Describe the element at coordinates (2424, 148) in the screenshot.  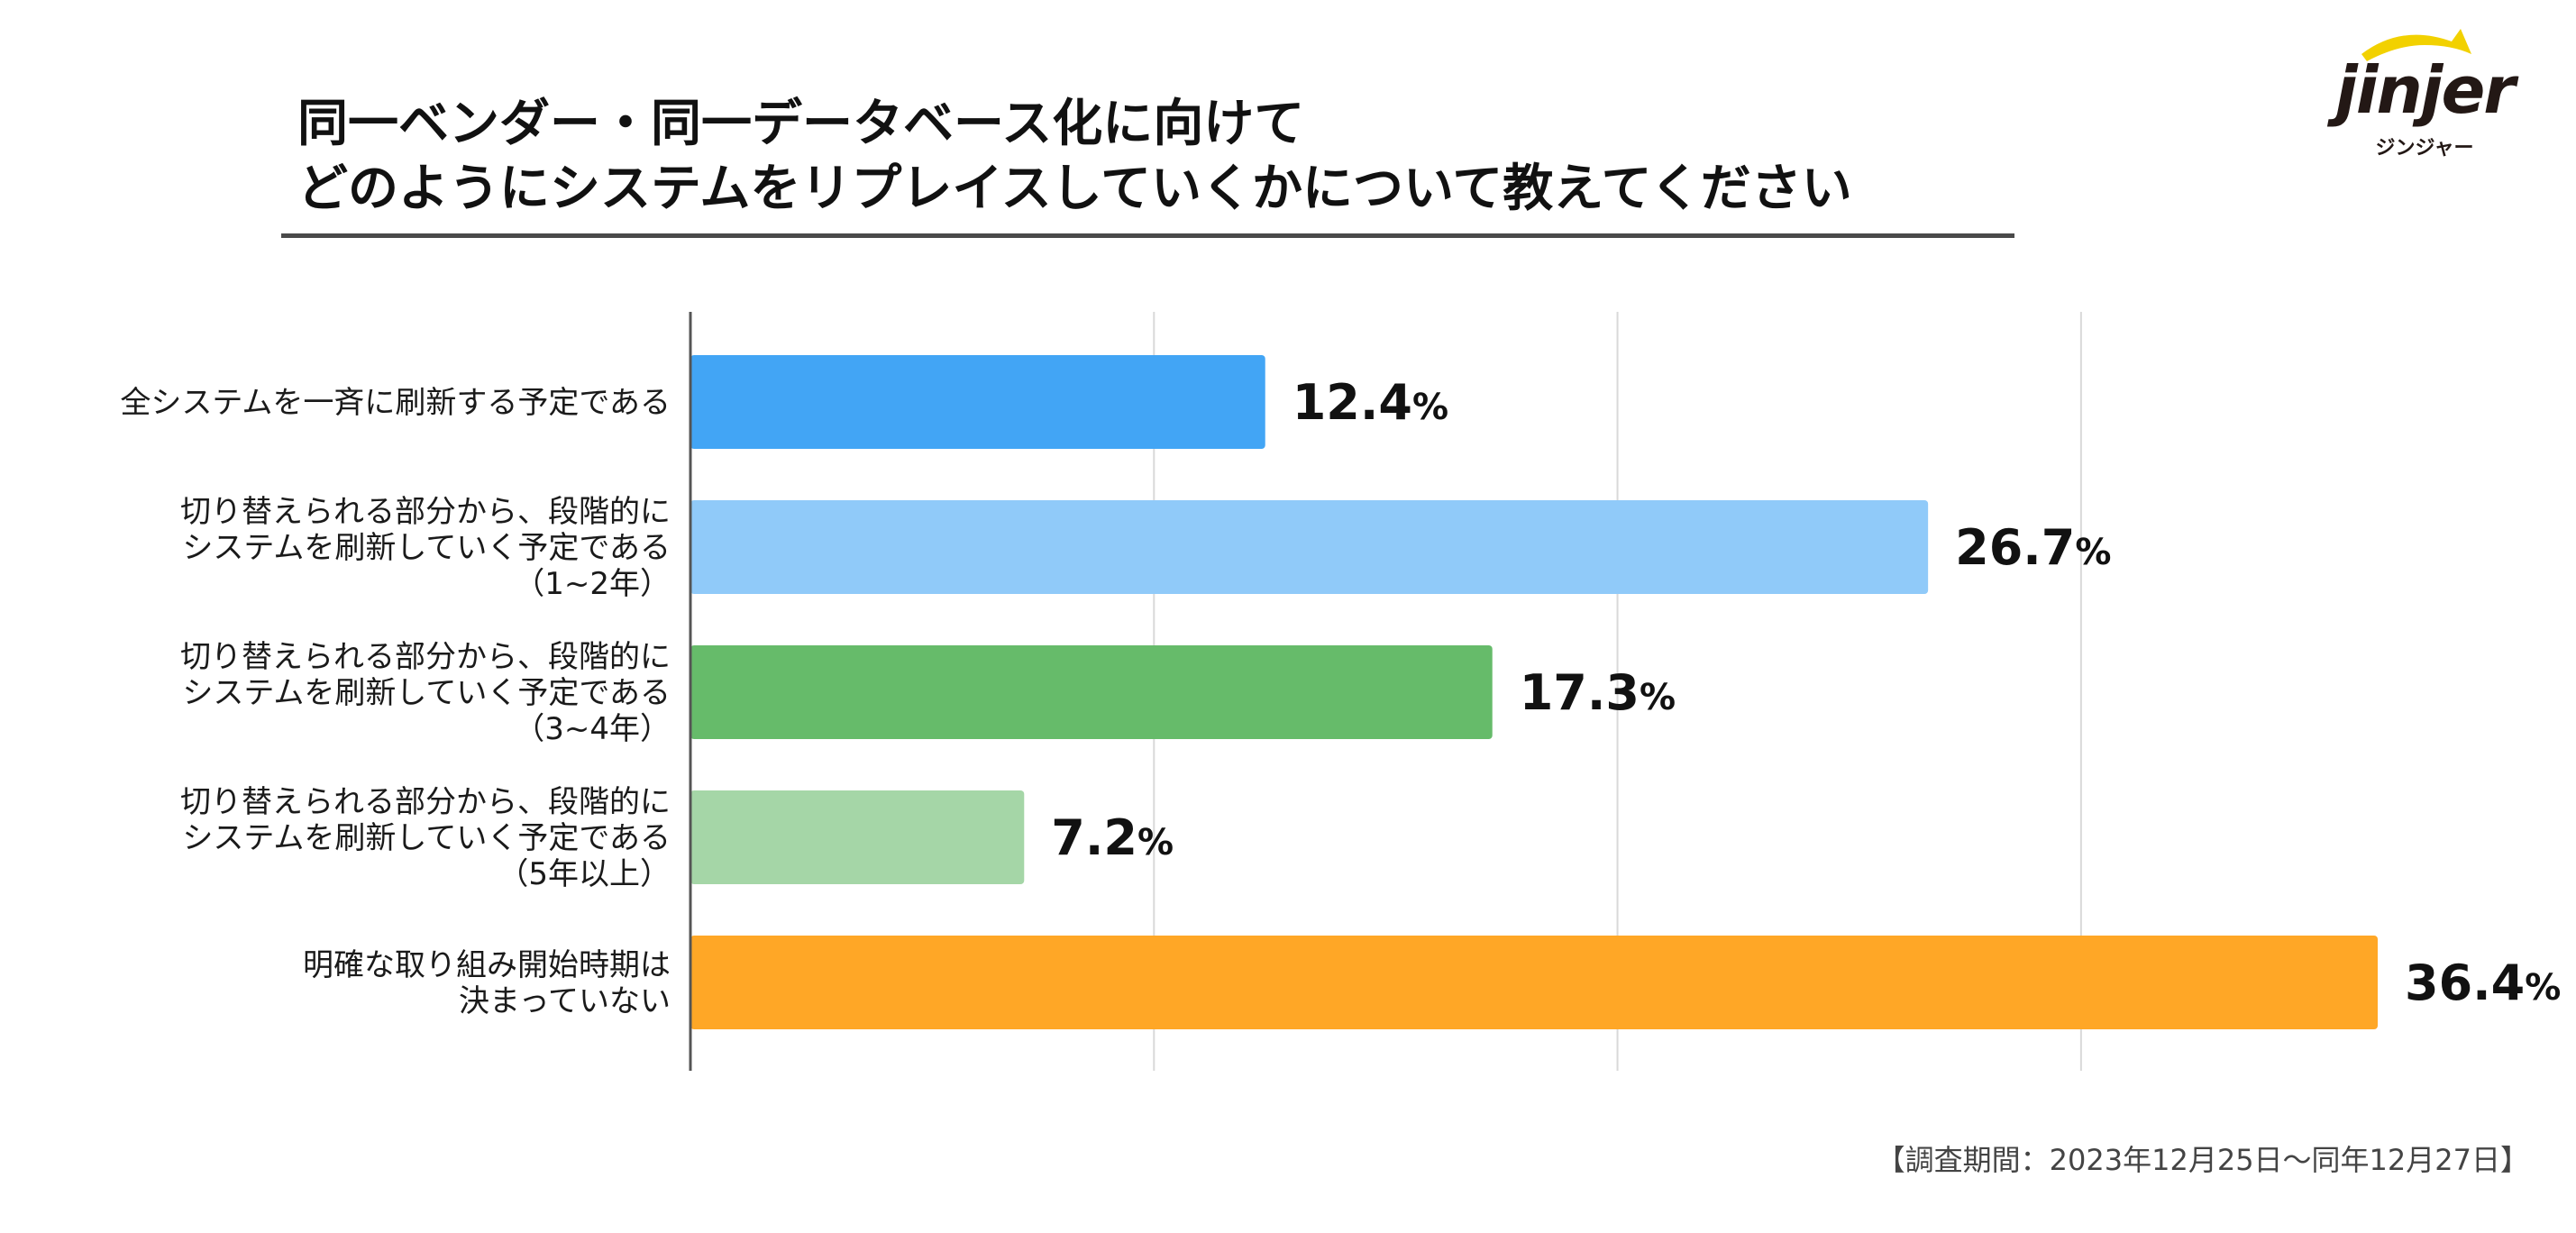
I see `logo-kana: ジンジャー` at that location.